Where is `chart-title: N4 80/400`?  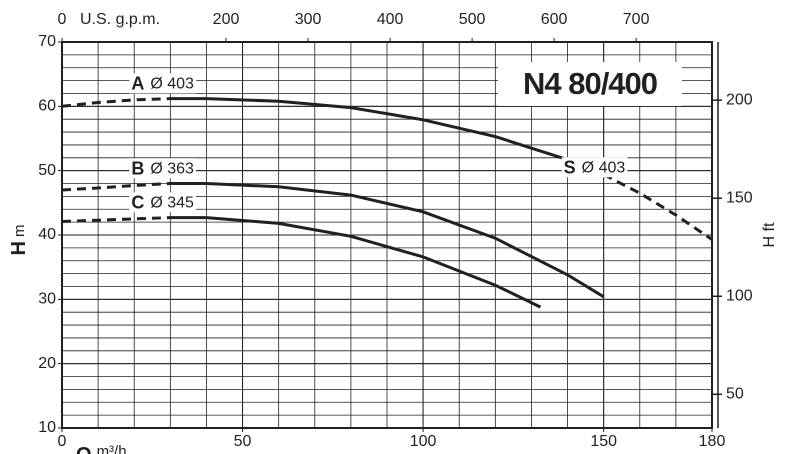 chart-title: N4 80/400 is located at coordinates (590, 83).